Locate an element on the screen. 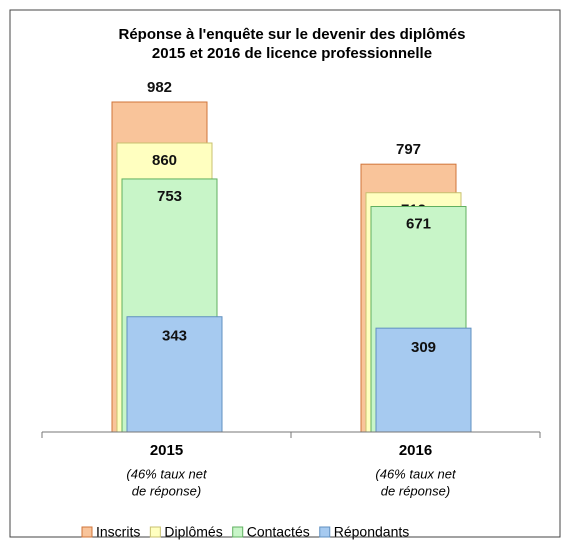  legend-label: Diplômés is located at coordinates (193, 532).